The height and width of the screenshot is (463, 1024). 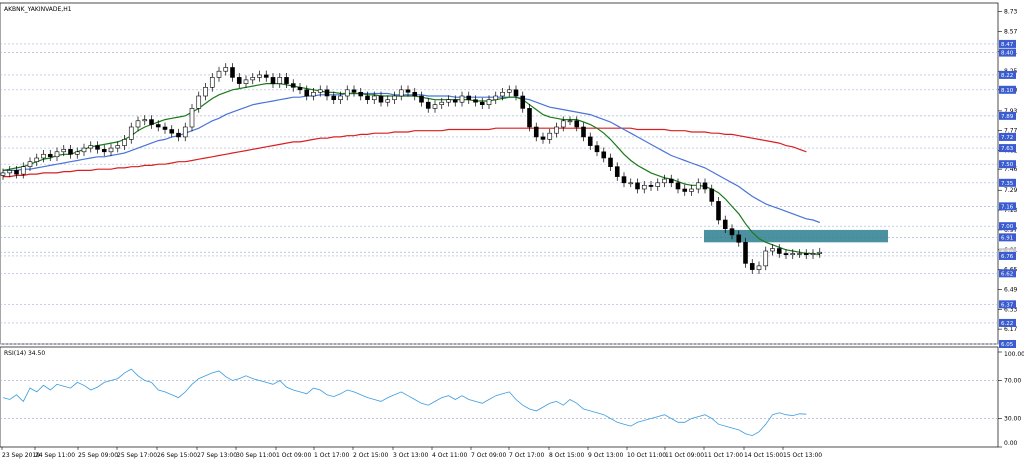 I want to click on x-tick-label: 4 Oct 11:00, so click(x=449, y=455).